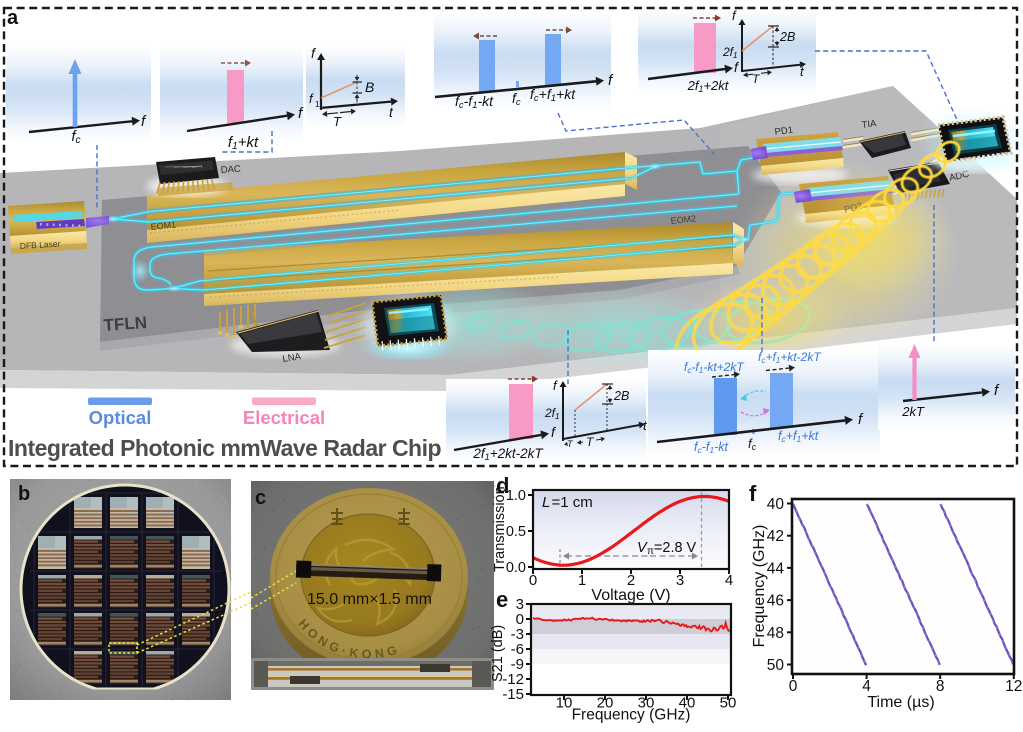 The image size is (1023, 732). Describe the element at coordinates (369, 599) in the screenshot. I see `svg-text: 15.0 mm×1.5 mm` at that location.